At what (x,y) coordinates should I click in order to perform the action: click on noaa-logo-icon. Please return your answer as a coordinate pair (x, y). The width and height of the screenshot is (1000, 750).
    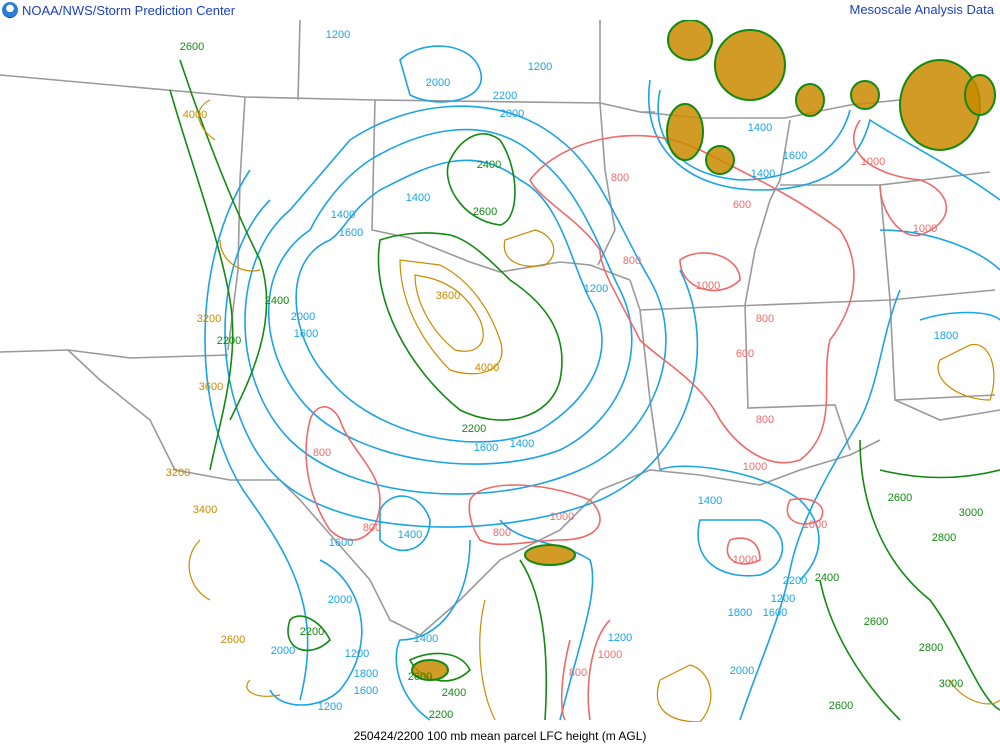
    Looking at the image, I should click on (10, 10).